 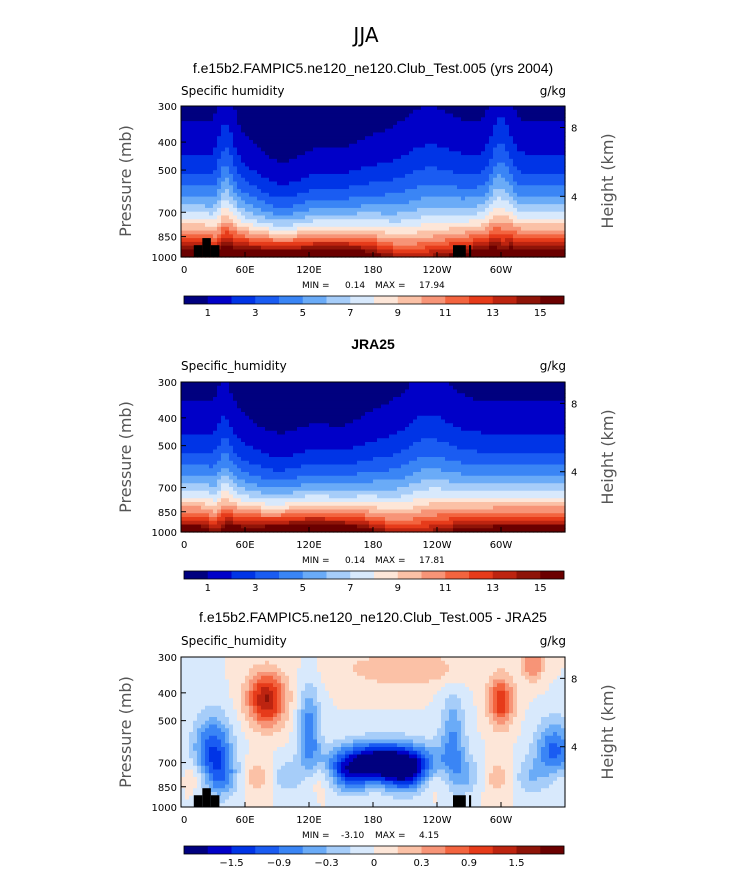 I want to click on min-label: MIN =, so click(x=316, y=561).